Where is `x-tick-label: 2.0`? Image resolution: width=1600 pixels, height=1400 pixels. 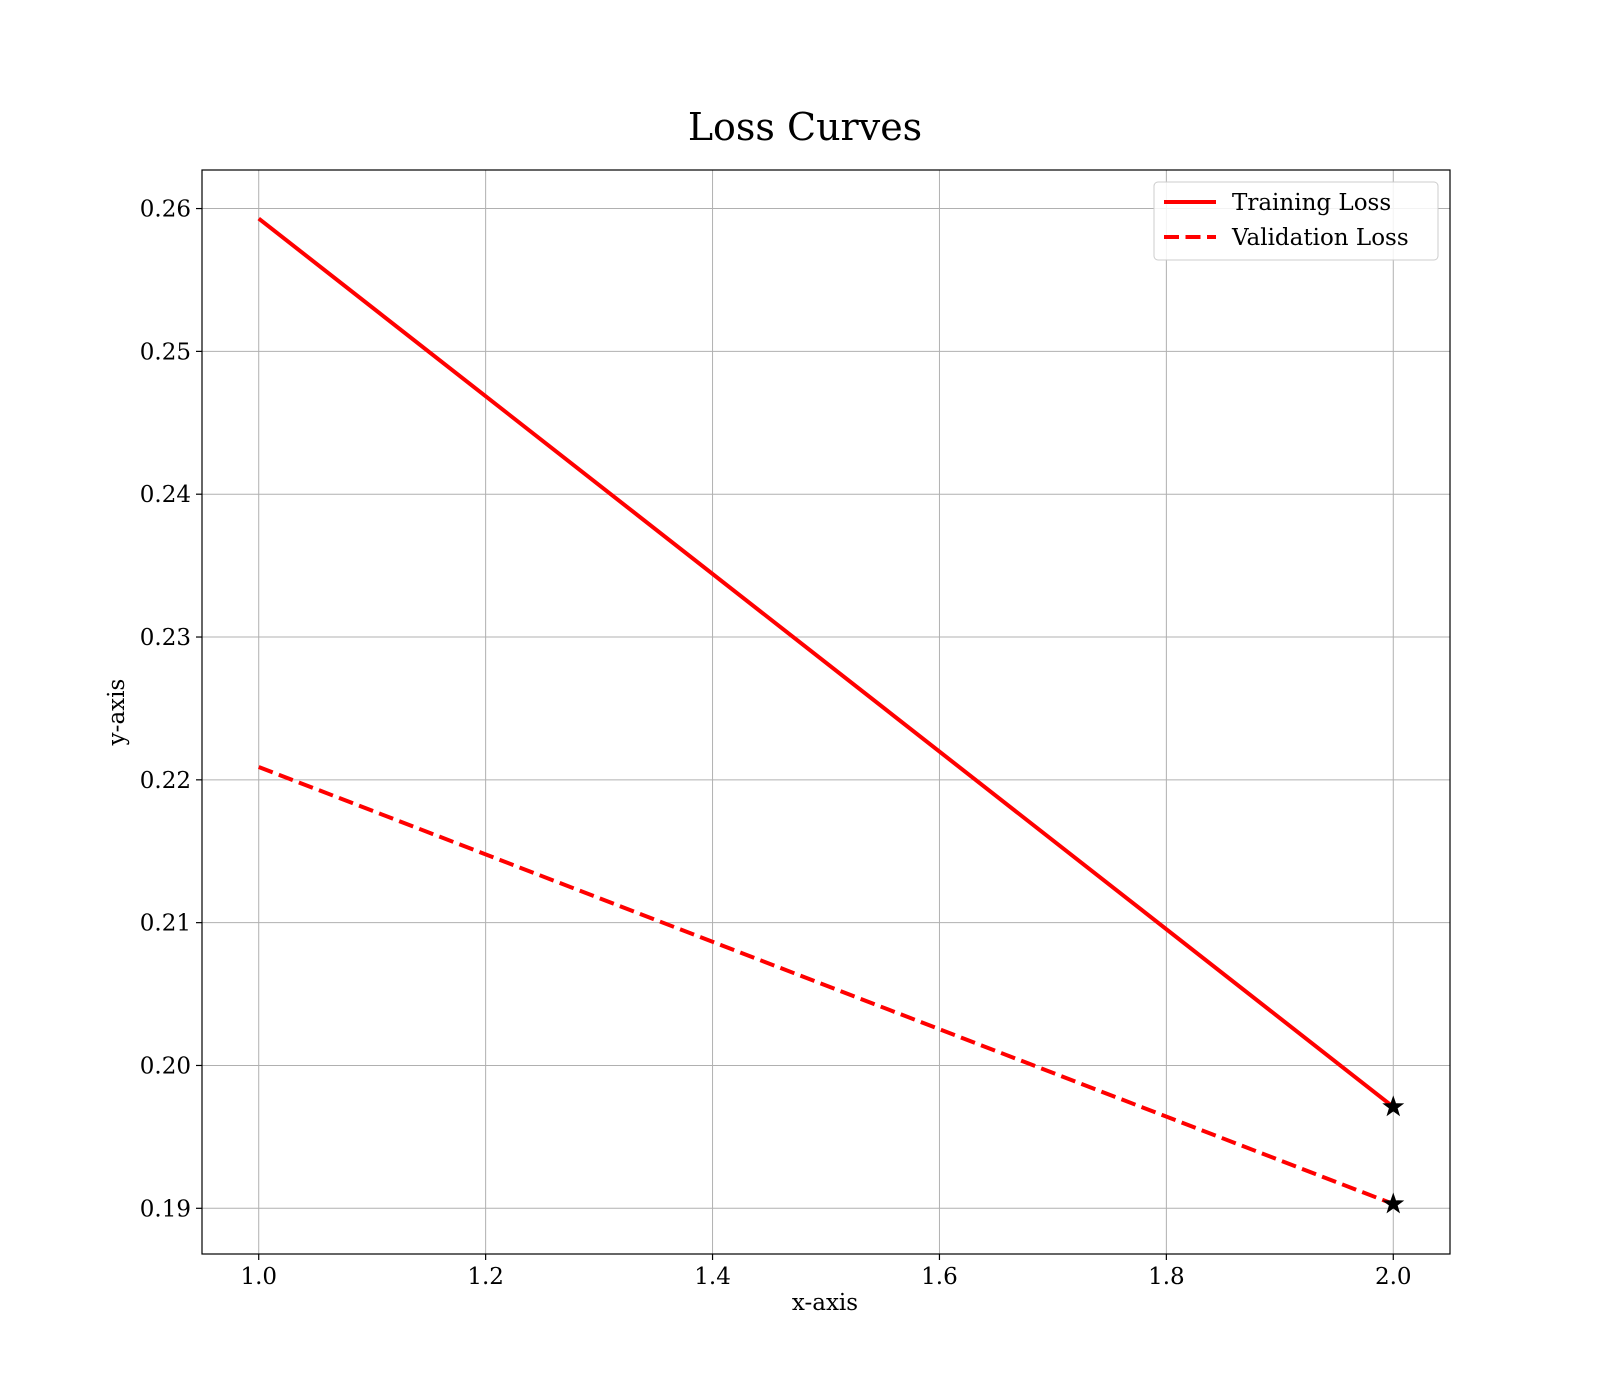
x-tick-label: 2.0 is located at coordinates (1393, 1277).